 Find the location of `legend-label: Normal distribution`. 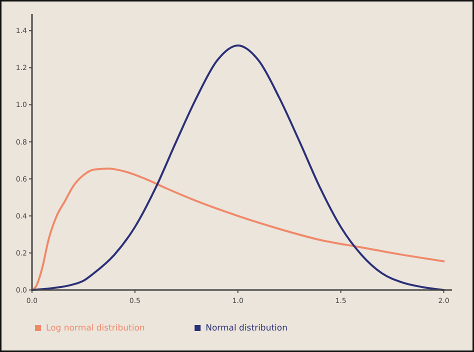

legend-label: Normal distribution is located at coordinates (247, 328).